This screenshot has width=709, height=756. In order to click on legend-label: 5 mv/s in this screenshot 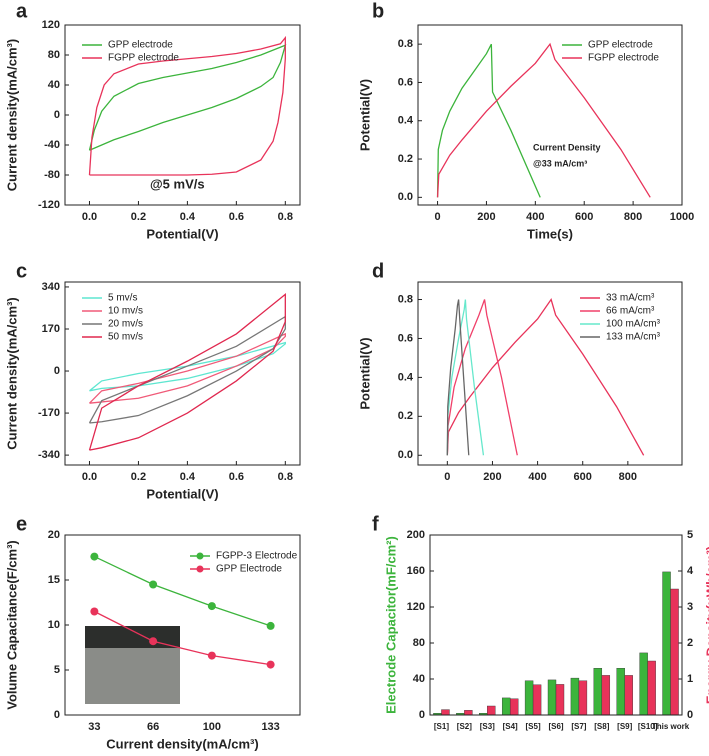, I will do `click(122, 298)`.